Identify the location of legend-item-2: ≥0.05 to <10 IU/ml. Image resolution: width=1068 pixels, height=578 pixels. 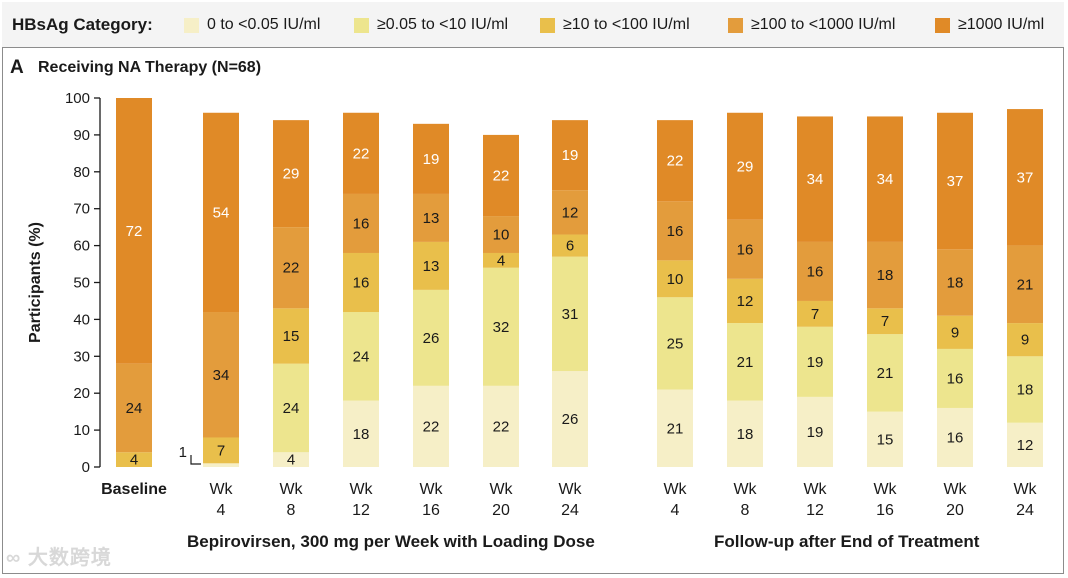
(431, 25).